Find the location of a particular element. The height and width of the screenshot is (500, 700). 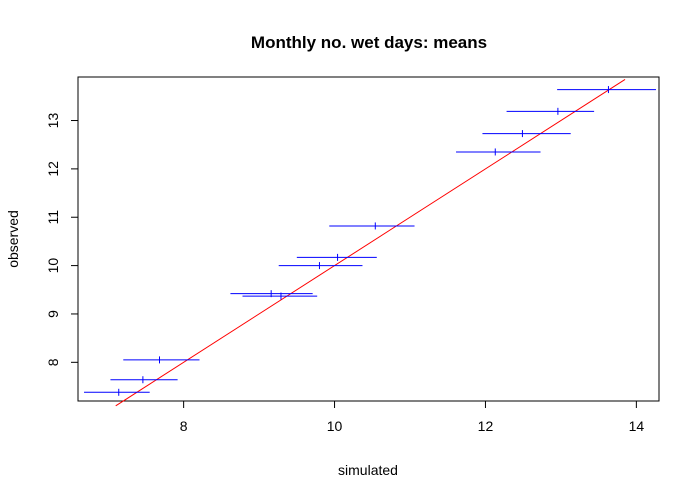

y-tick-label: 8 is located at coordinates (53, 362).